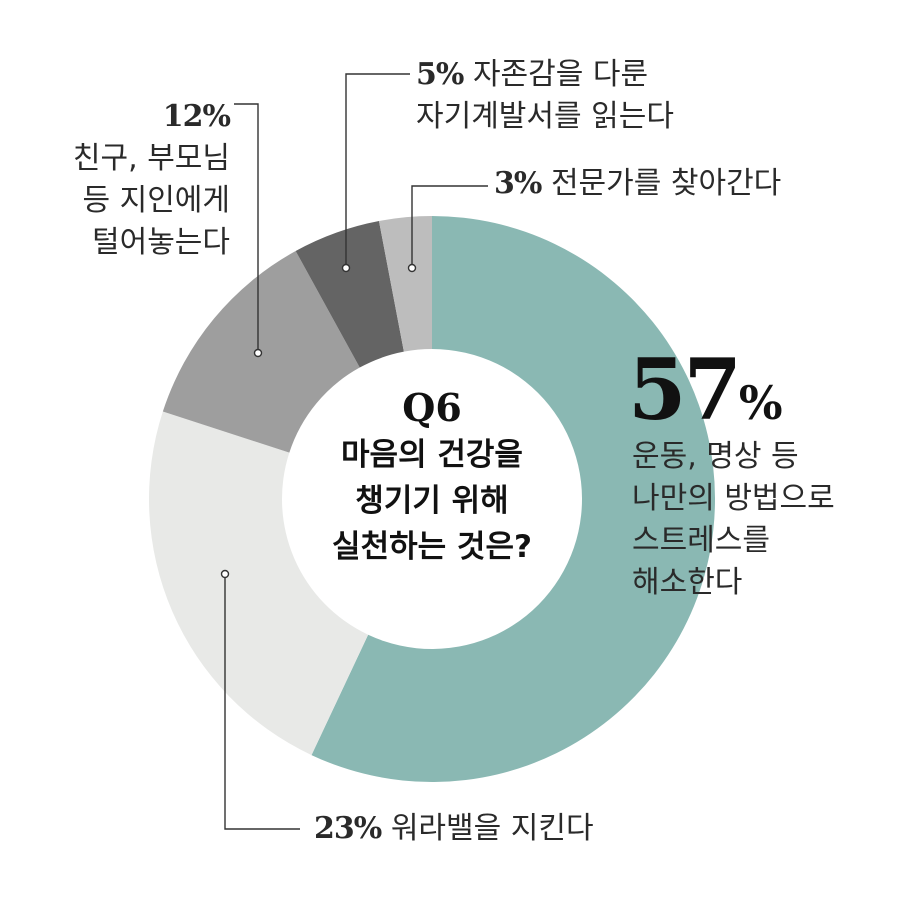 Image resolution: width=900 pixels, height=900 pixels. I want to click on leader-line-12-dot, so click(258, 353).